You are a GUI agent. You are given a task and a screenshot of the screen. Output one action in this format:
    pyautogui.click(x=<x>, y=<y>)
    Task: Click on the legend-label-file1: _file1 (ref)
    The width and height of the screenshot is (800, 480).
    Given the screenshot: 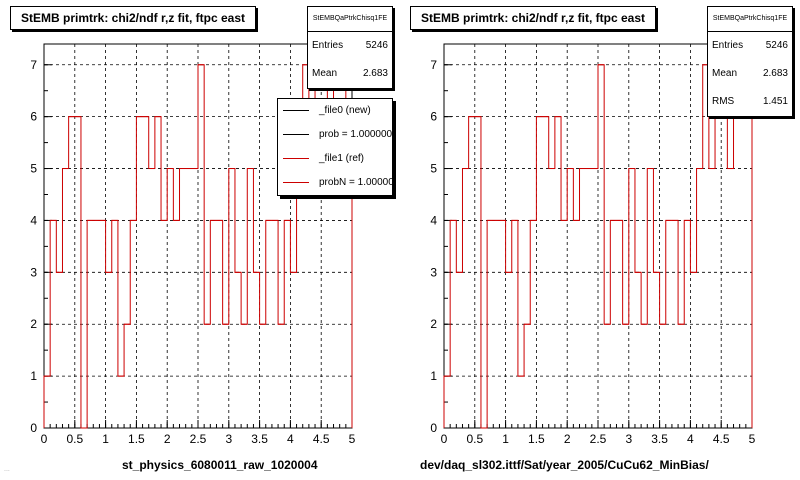 What is the action you would take?
    pyautogui.click(x=342, y=158)
    